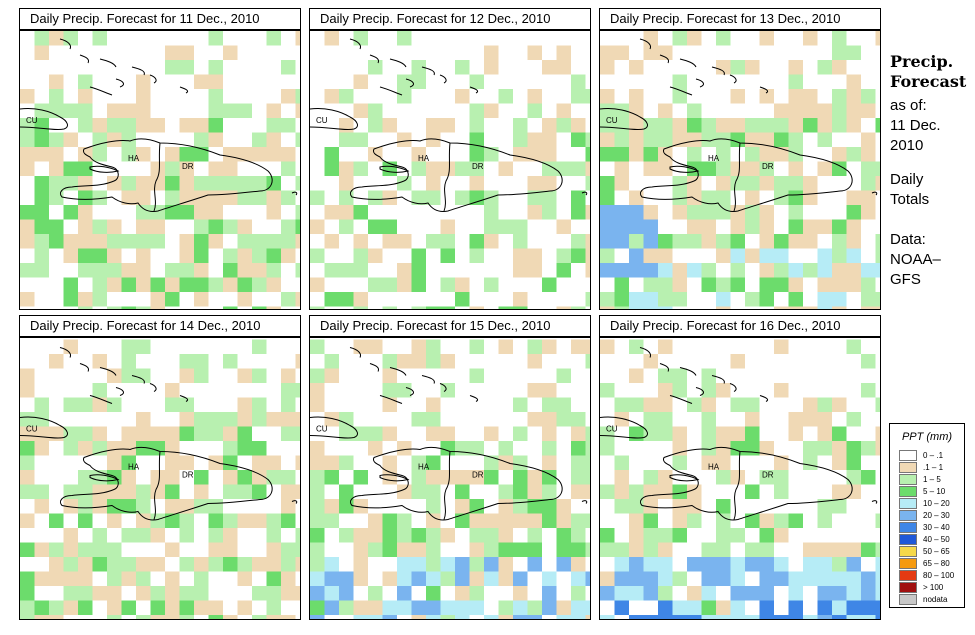  Describe the element at coordinates (624, 427) in the screenshot. I see `cuba-coastline` at that location.